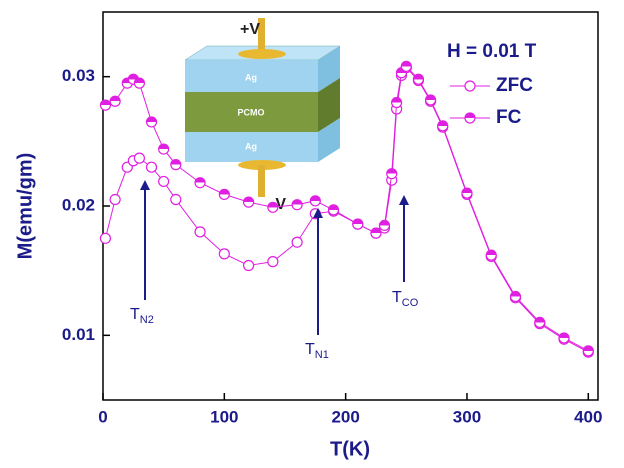  Describe the element at coordinates (410, 303) in the screenshot. I see `annotation-subscript: CO` at that location.